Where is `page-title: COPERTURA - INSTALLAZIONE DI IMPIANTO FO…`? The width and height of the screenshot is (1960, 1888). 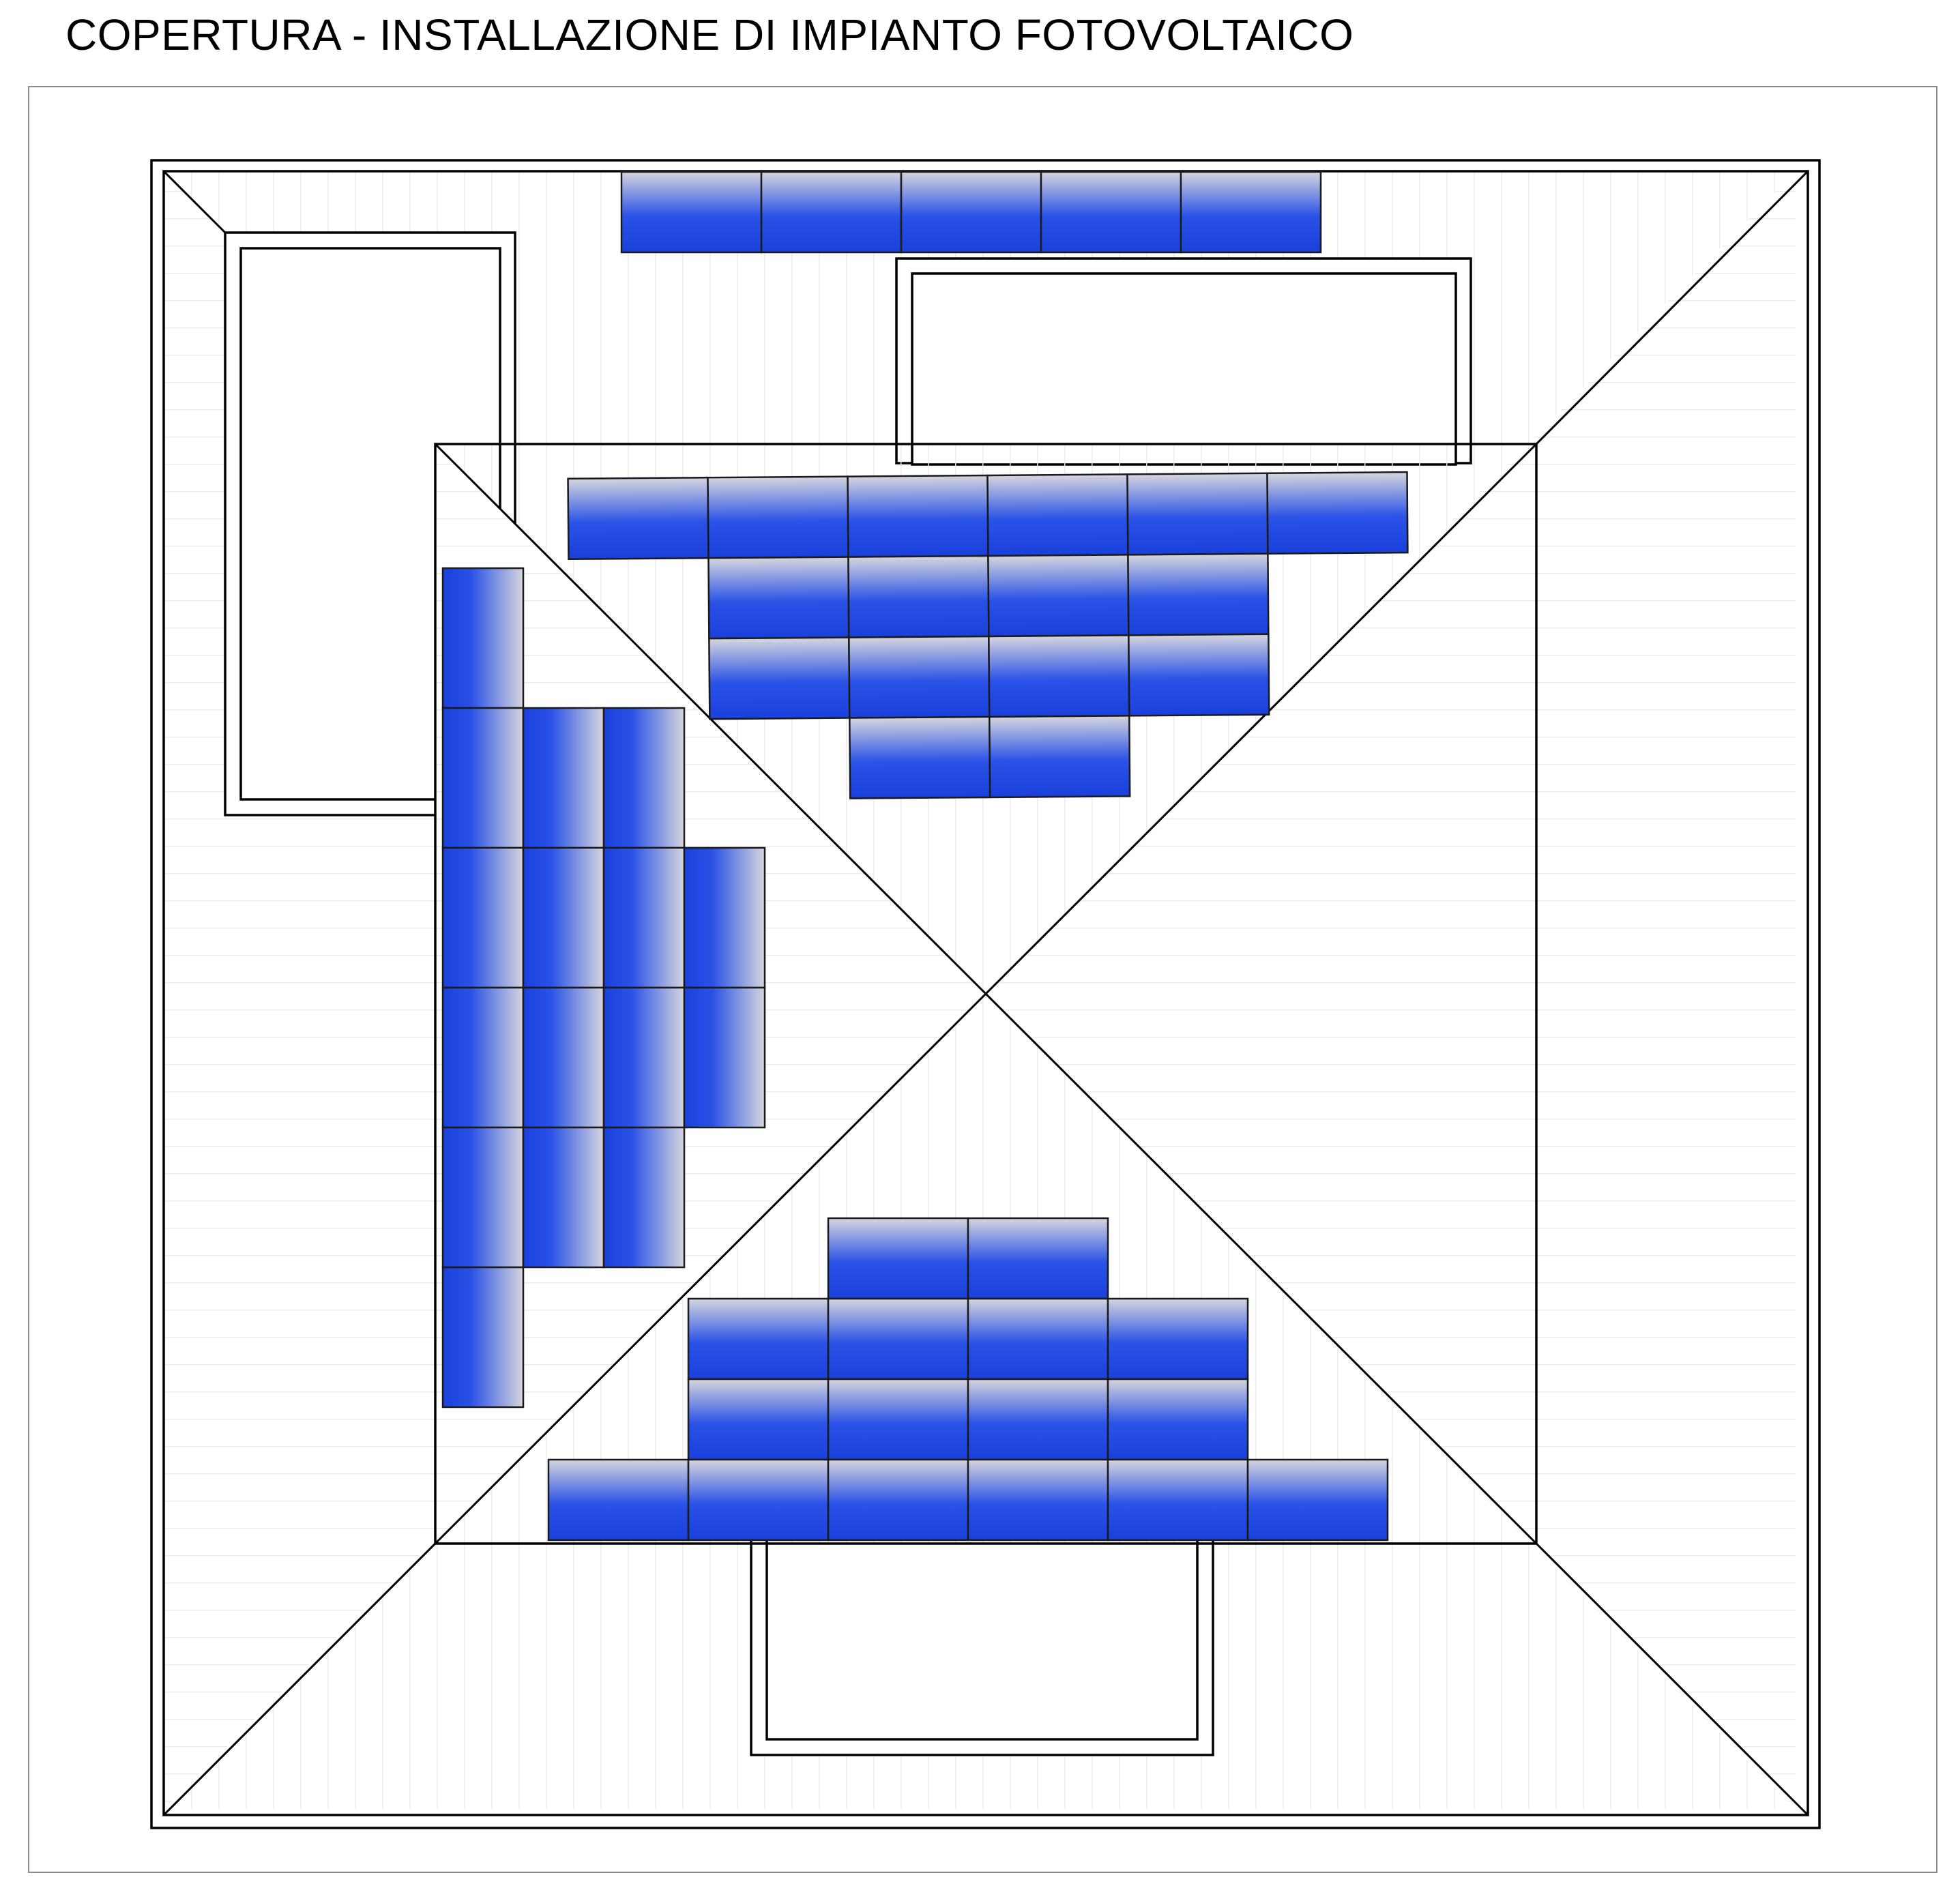 page-title: COPERTURA - INSTALLAZIONE DI IMPIANTO FO… is located at coordinates (710, 35).